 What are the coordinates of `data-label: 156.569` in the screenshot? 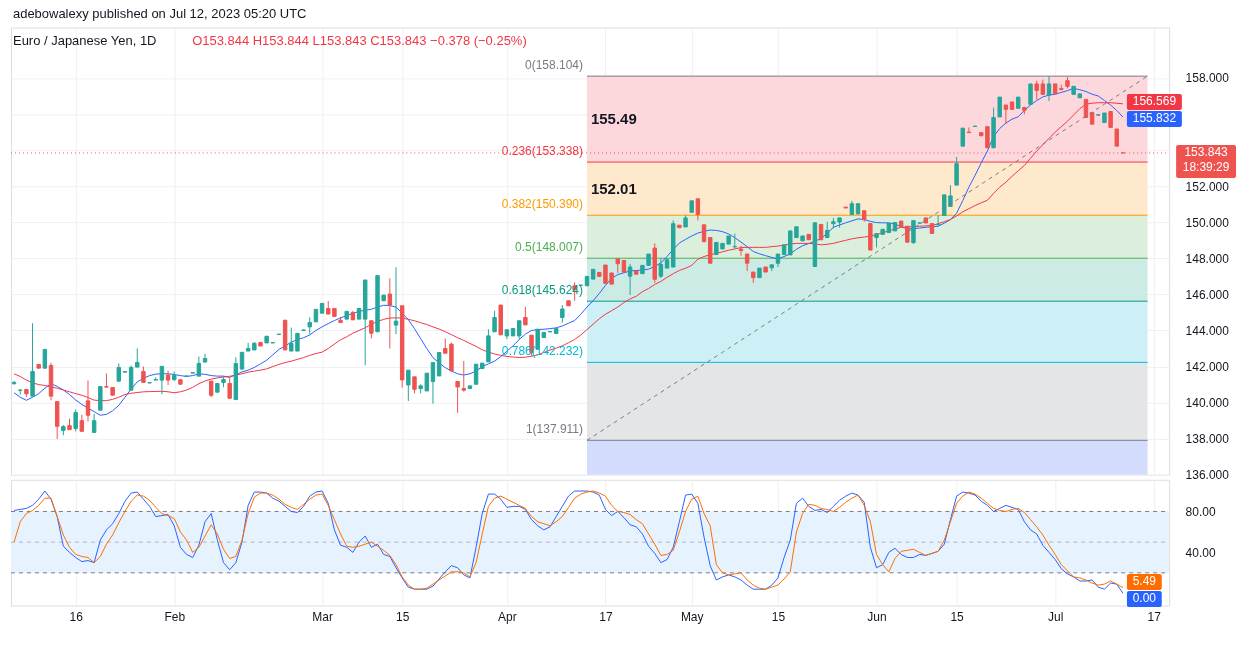 It's located at (1154, 100).